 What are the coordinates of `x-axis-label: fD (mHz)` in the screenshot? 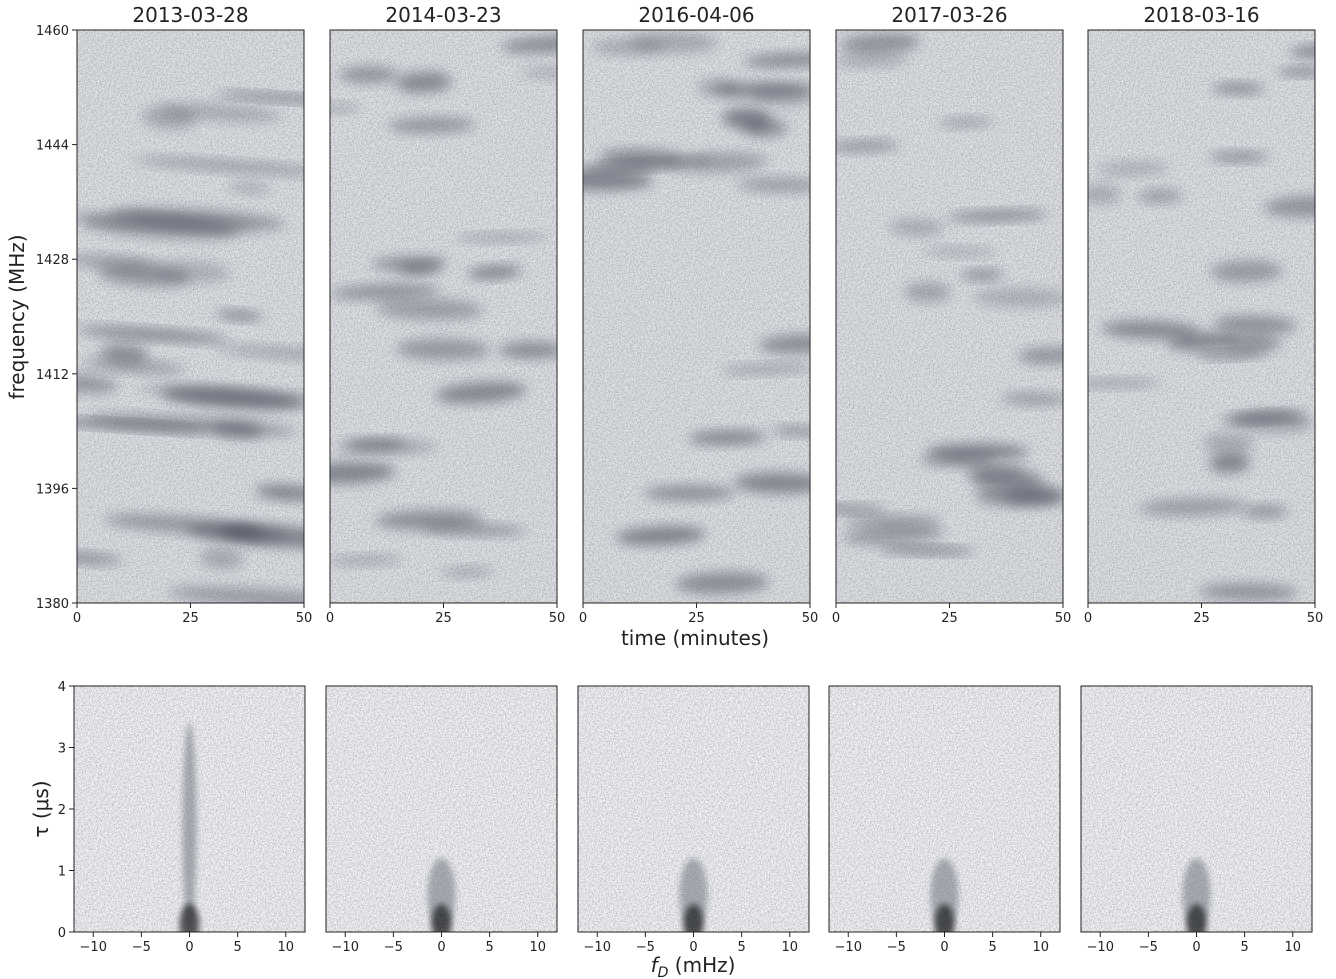 It's located at (693, 966).